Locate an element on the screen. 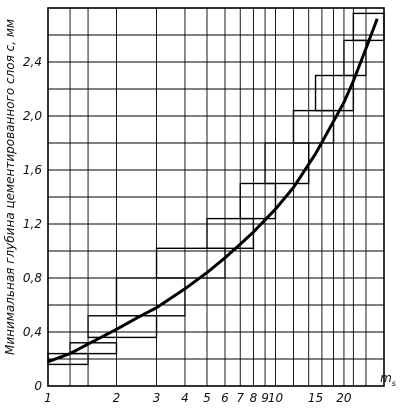  x-tick-label: 5 is located at coordinates (207, 398).